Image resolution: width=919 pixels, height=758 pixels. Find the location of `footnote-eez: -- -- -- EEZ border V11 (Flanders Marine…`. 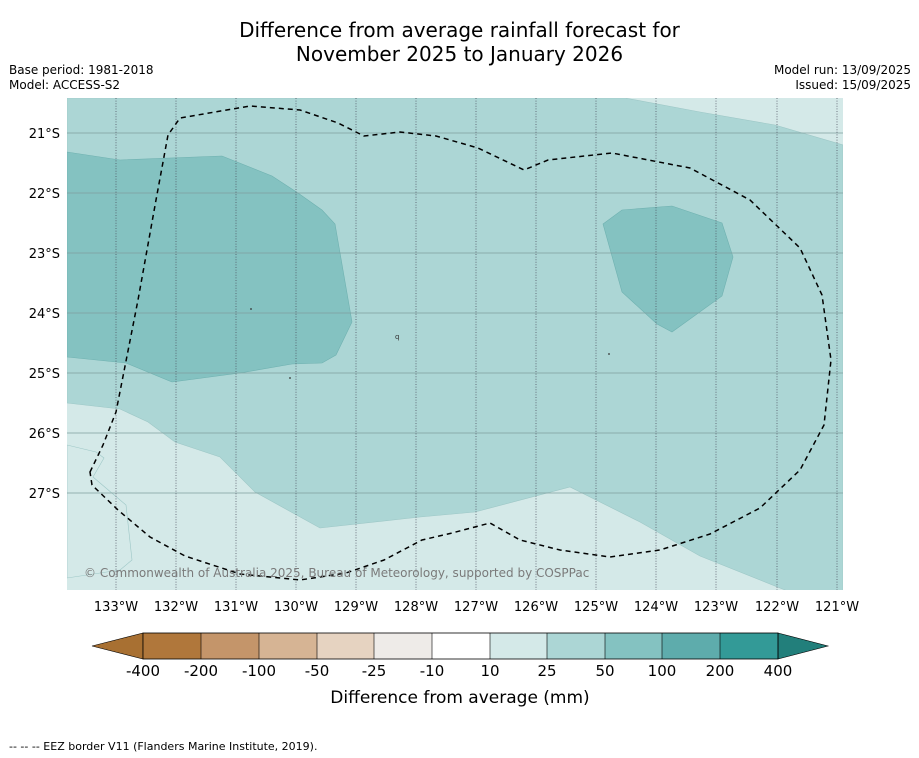

footnote-eez: -- -- -- EEZ border V11 (Flanders Marine… is located at coordinates (163, 746).